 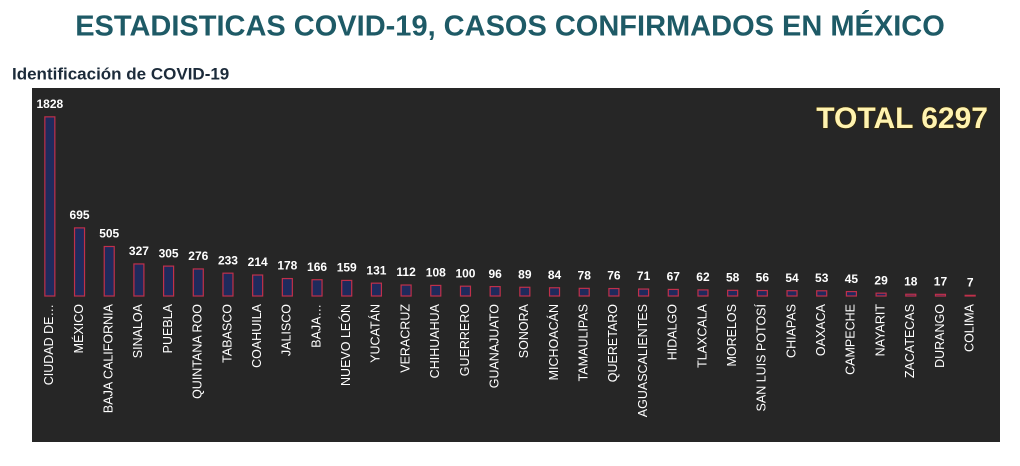 What do you see at coordinates (613, 343) in the screenshot?
I see `x-tick-label: QUERETARO` at bounding box center [613, 343].